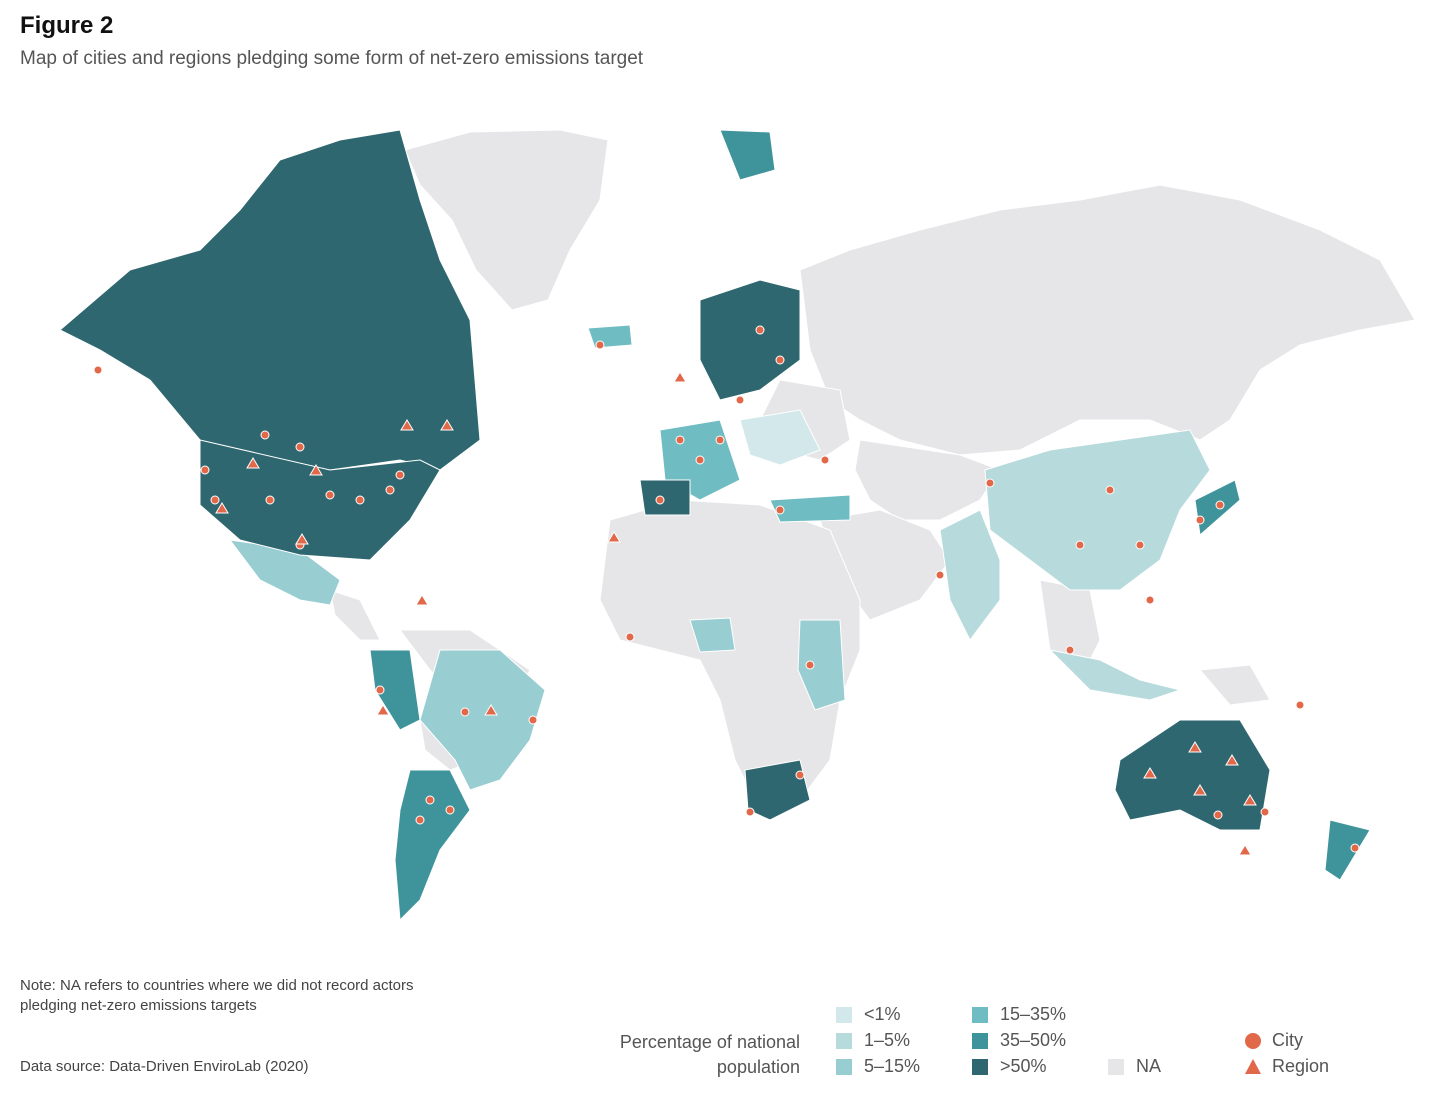 The image size is (1440, 1116). I want to click on australia, so click(1192, 775).